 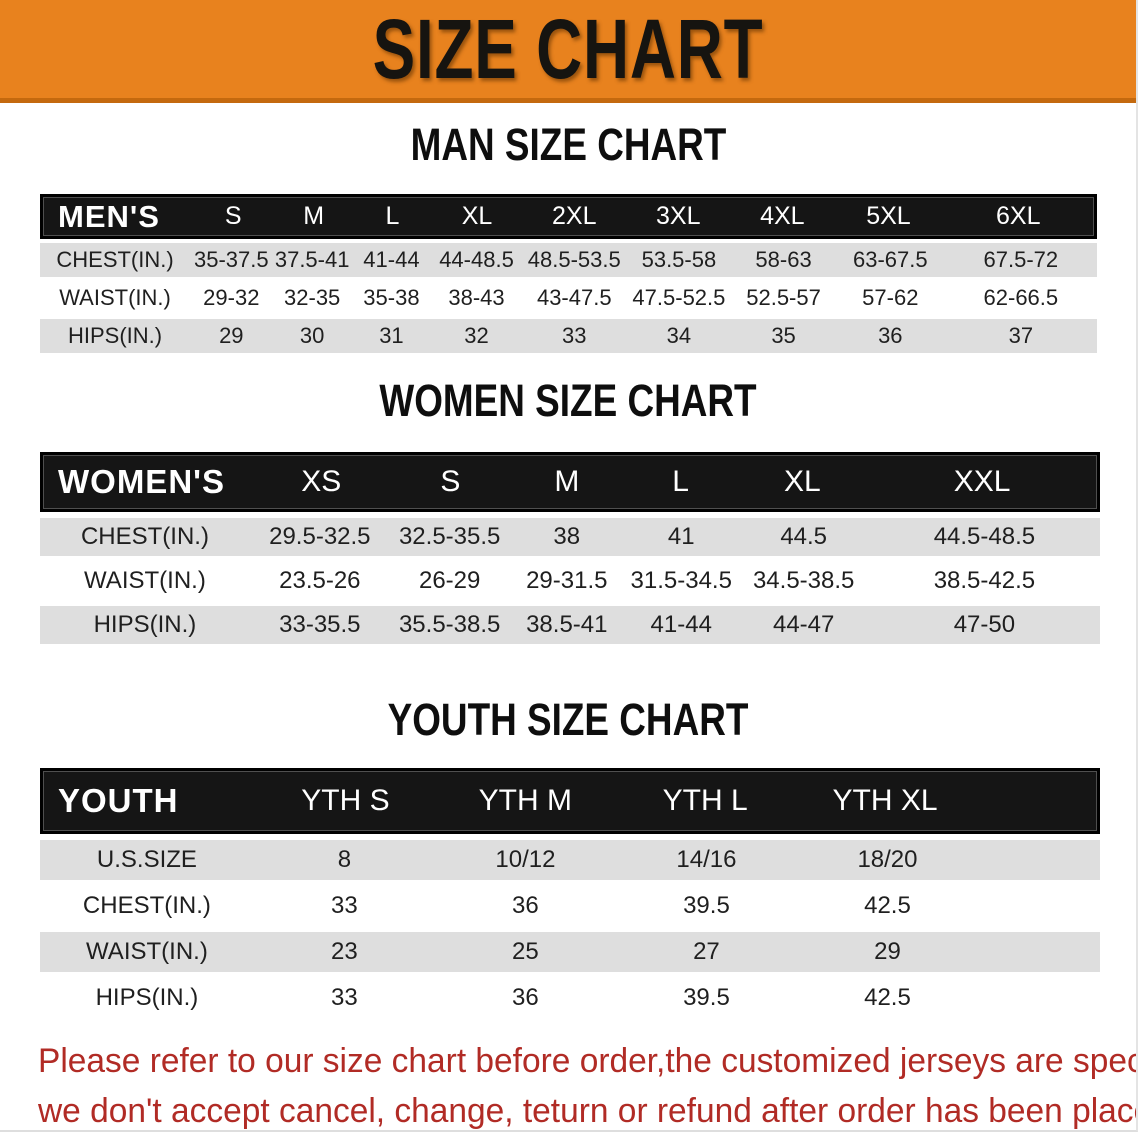 What do you see at coordinates (1018, 216) in the screenshot?
I see `column-header: 6XL` at bounding box center [1018, 216].